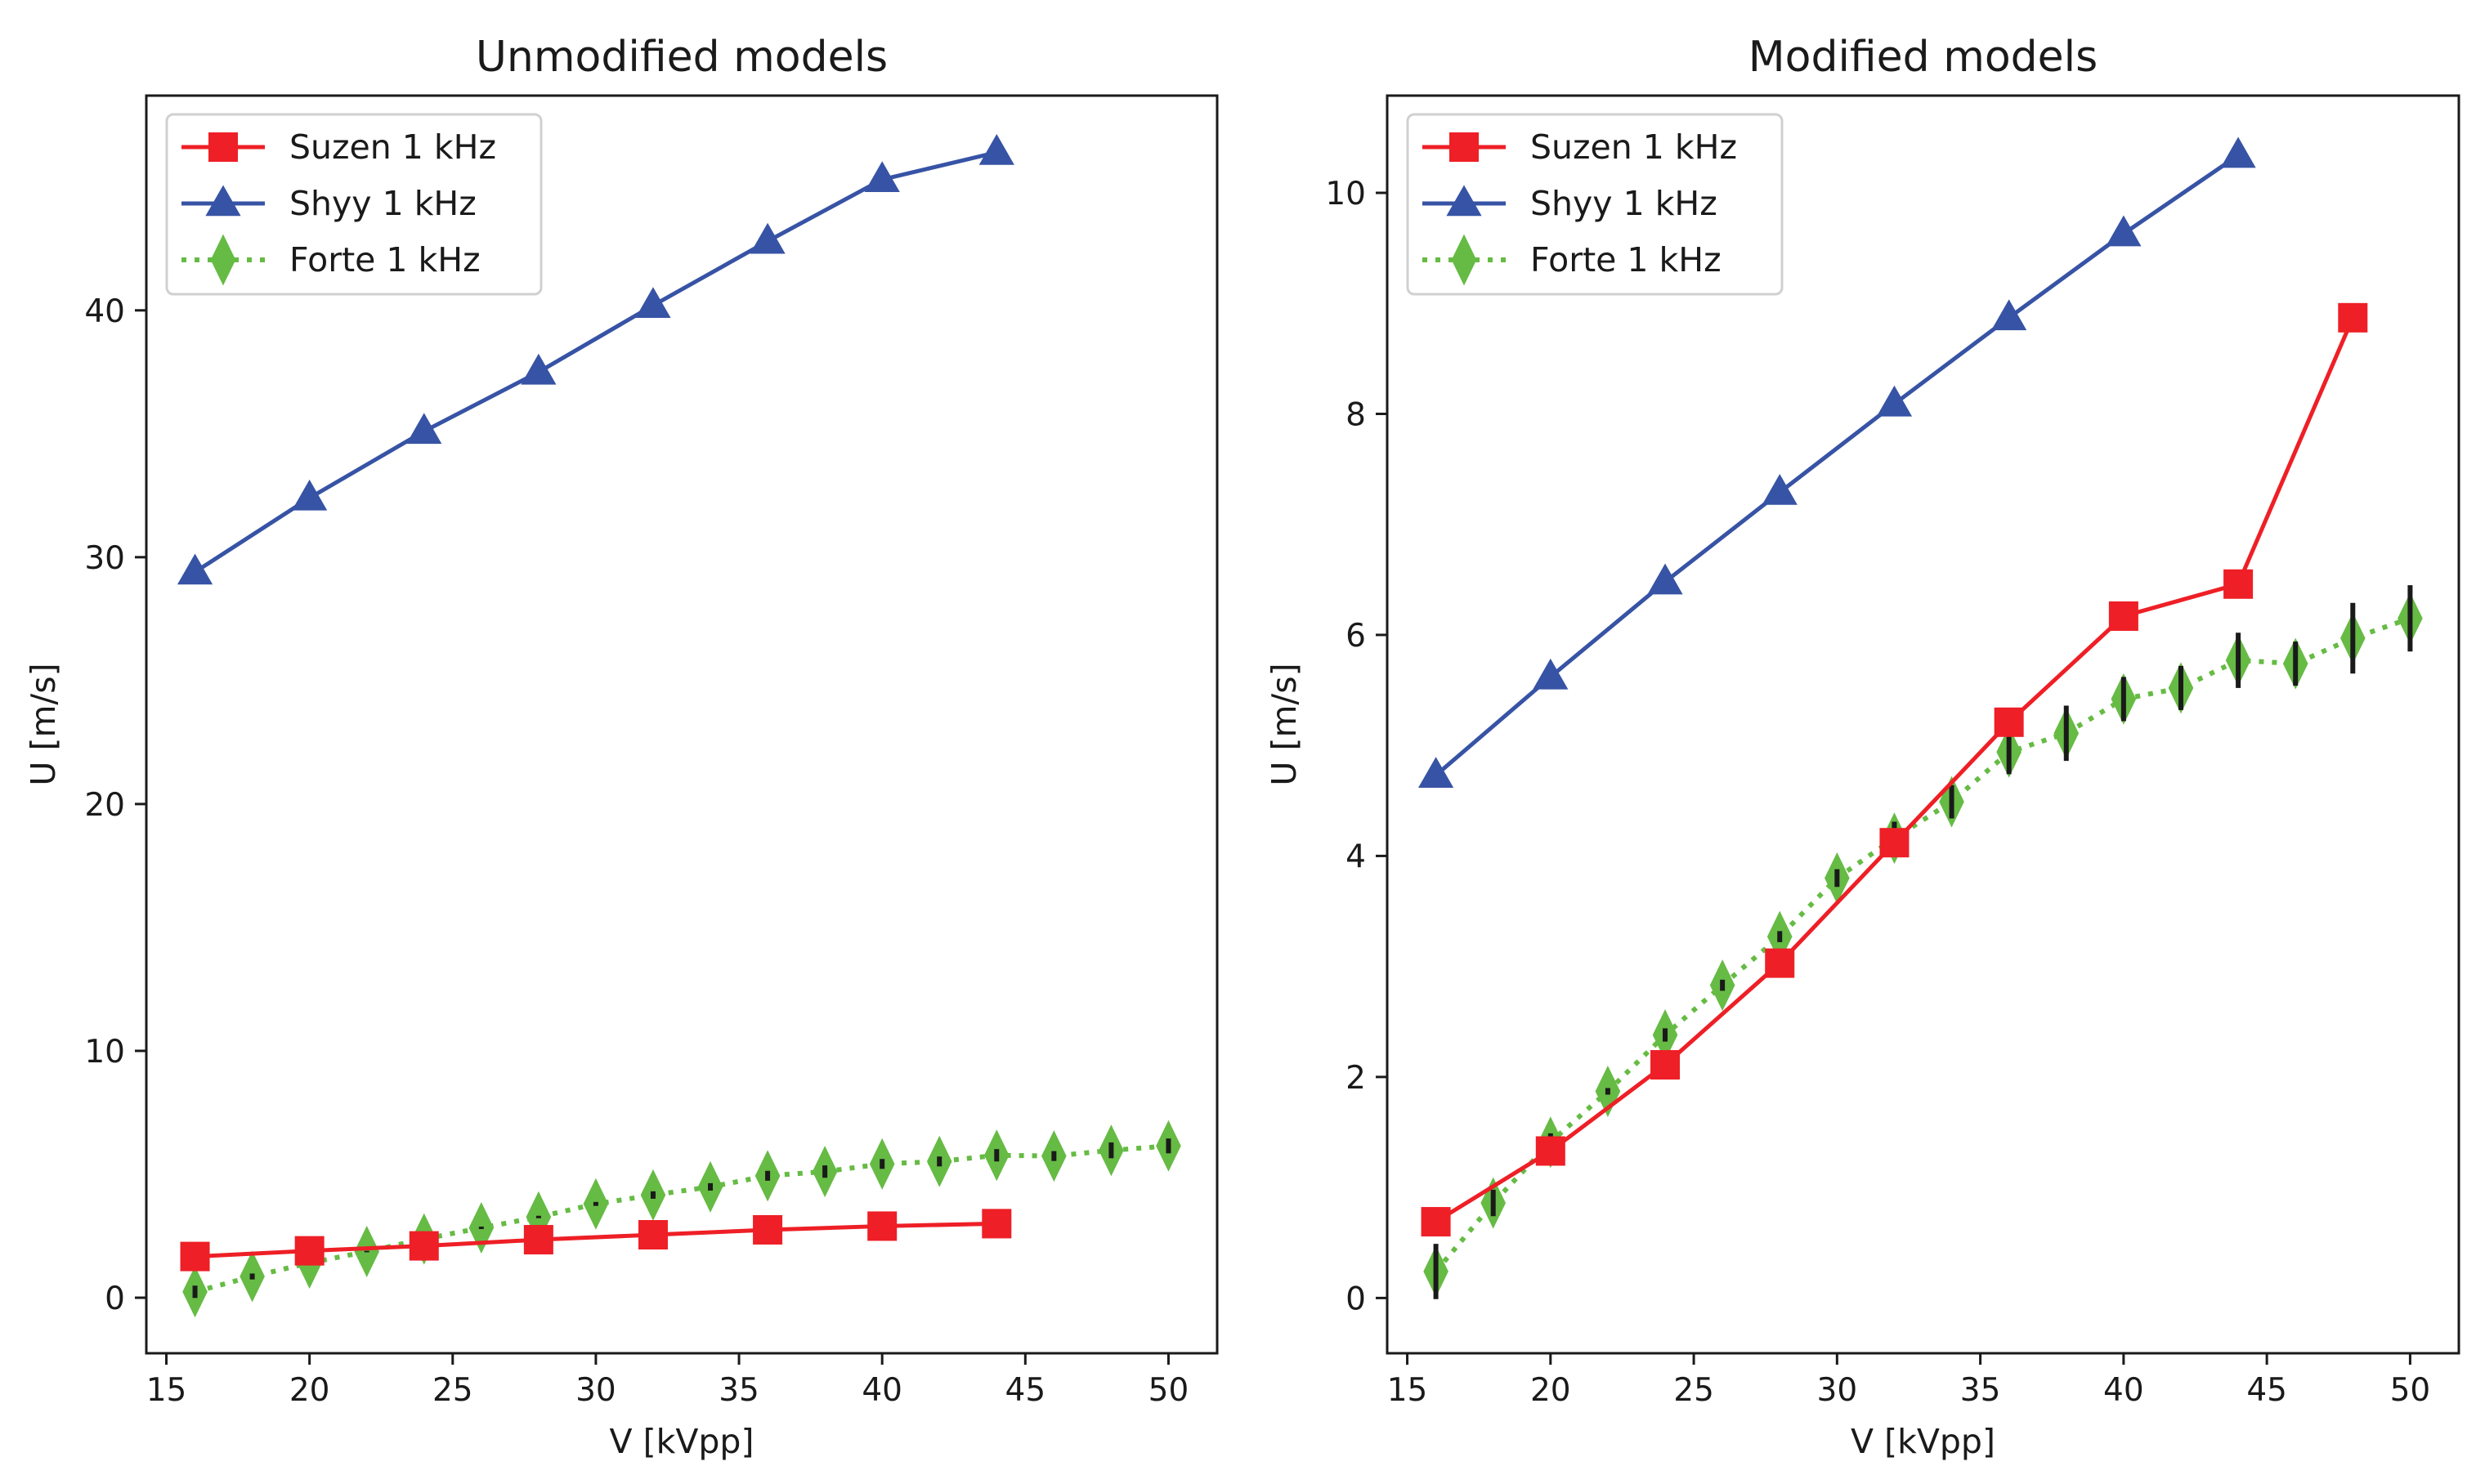 The image size is (2476, 1484). Describe the element at coordinates (104, 805) in the screenshot. I see `y-tick-label: 20` at that location.